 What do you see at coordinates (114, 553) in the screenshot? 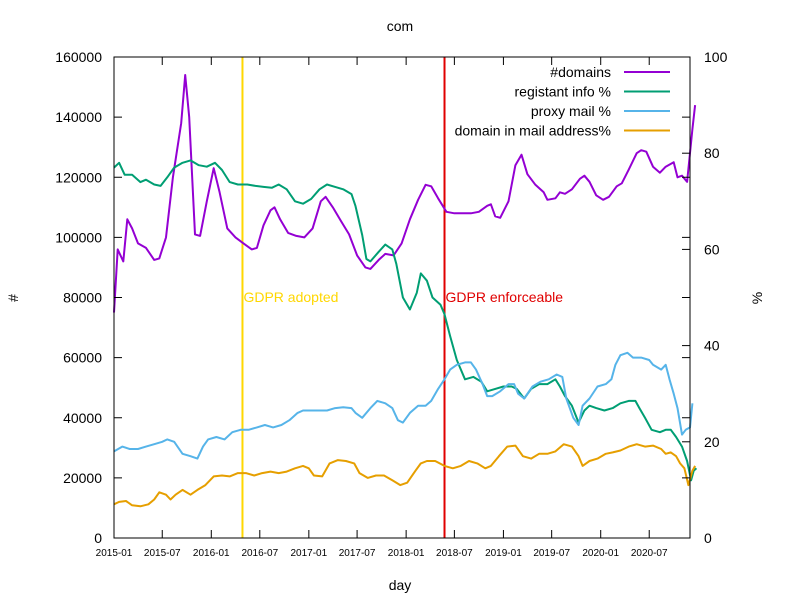
I see `x-tick-label: 2015-01` at bounding box center [114, 553].